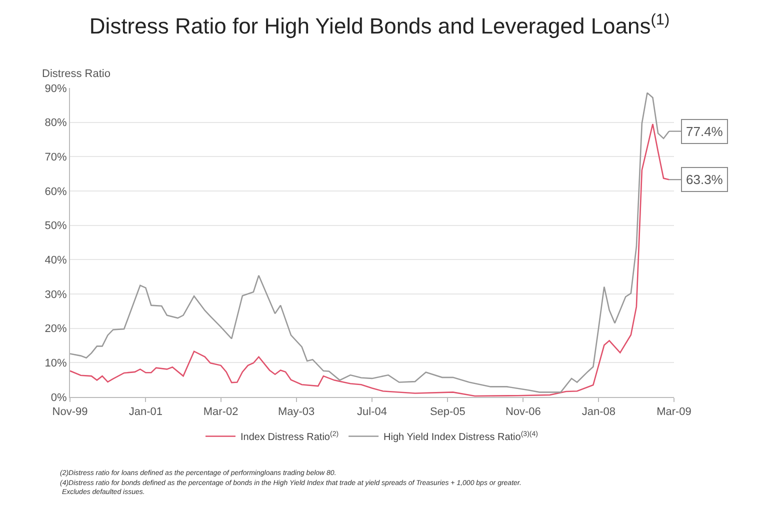  What do you see at coordinates (220, 412) in the screenshot?
I see `x-tick-label: Mar-02` at bounding box center [220, 412].